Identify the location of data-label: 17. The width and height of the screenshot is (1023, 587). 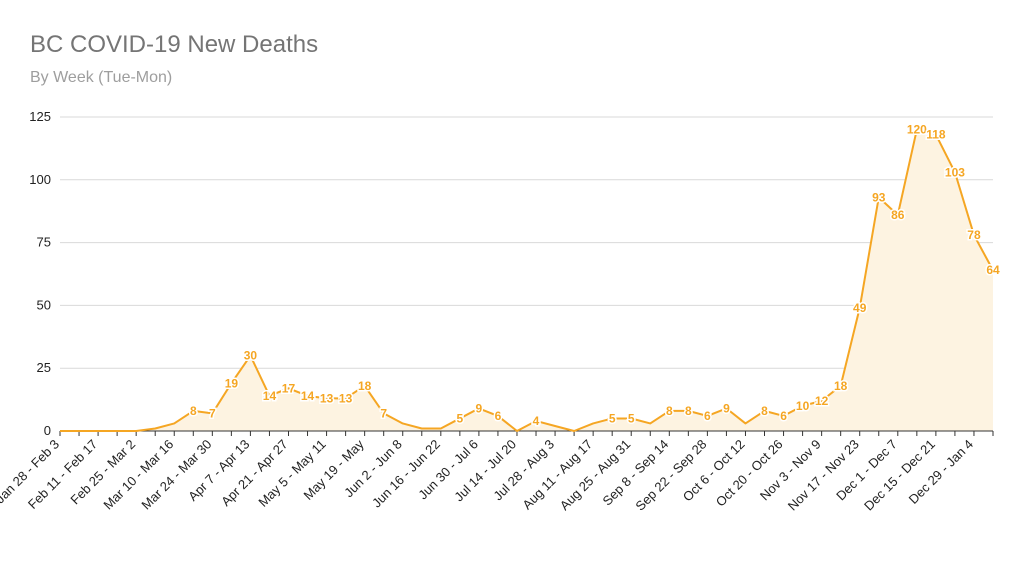
(289, 388).